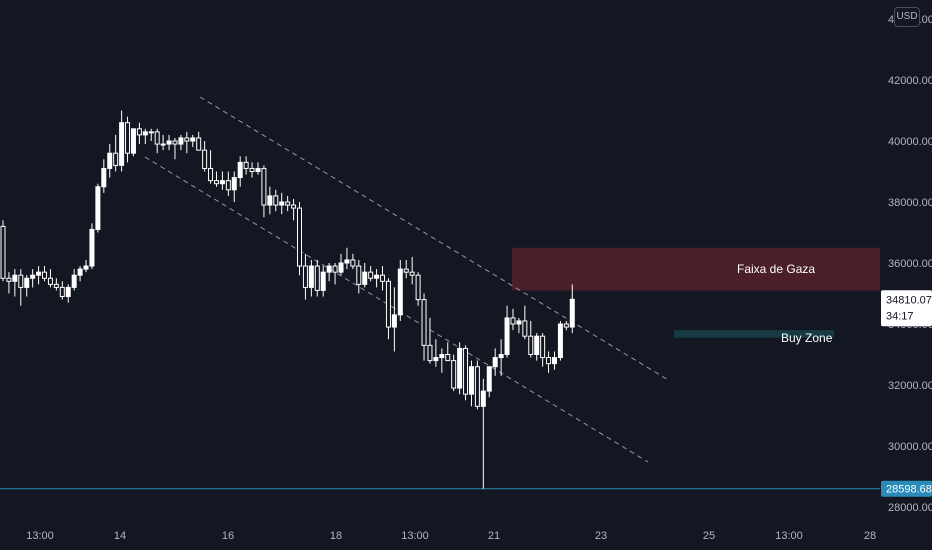 The height and width of the screenshot is (550, 932). What do you see at coordinates (910, 508) in the screenshot?
I see `y-tick-label: 28000.00` at bounding box center [910, 508].